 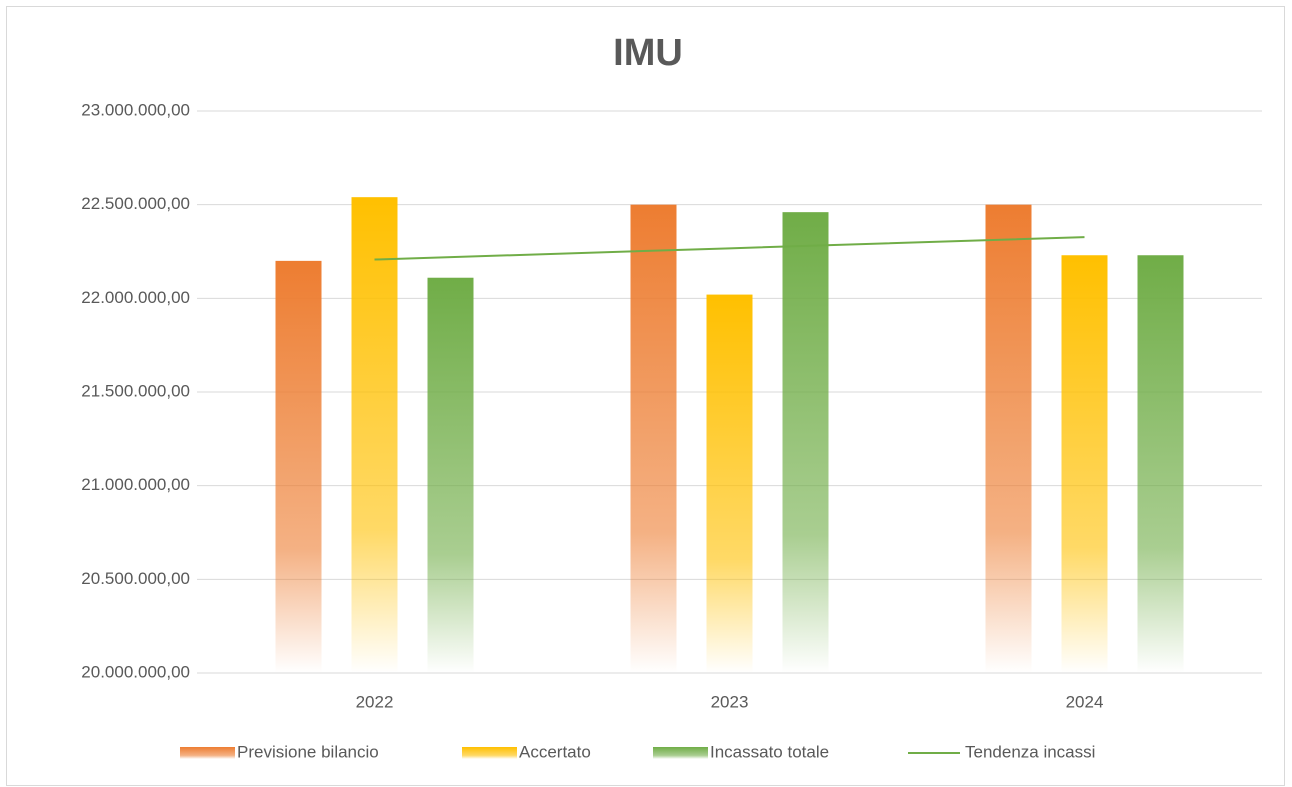 I want to click on y-tick-label: 21.000.000,00, so click(x=135, y=484).